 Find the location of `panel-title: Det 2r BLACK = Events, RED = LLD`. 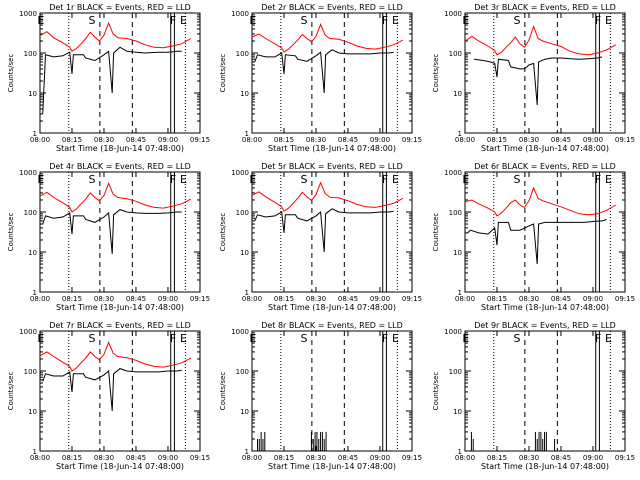

panel-title: Det 2r BLACK = Events, RED = LLD is located at coordinates (332, 7).